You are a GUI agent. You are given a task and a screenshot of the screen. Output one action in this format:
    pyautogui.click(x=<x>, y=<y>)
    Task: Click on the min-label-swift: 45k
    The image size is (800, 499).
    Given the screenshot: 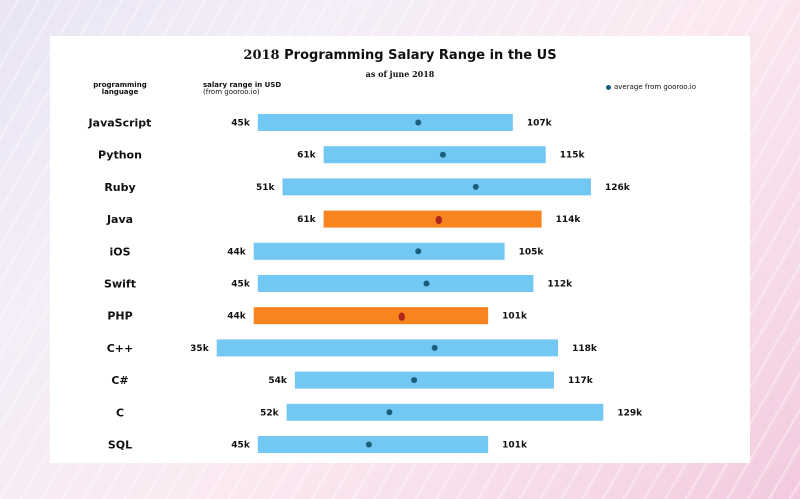 What is the action you would take?
    pyautogui.click(x=241, y=285)
    